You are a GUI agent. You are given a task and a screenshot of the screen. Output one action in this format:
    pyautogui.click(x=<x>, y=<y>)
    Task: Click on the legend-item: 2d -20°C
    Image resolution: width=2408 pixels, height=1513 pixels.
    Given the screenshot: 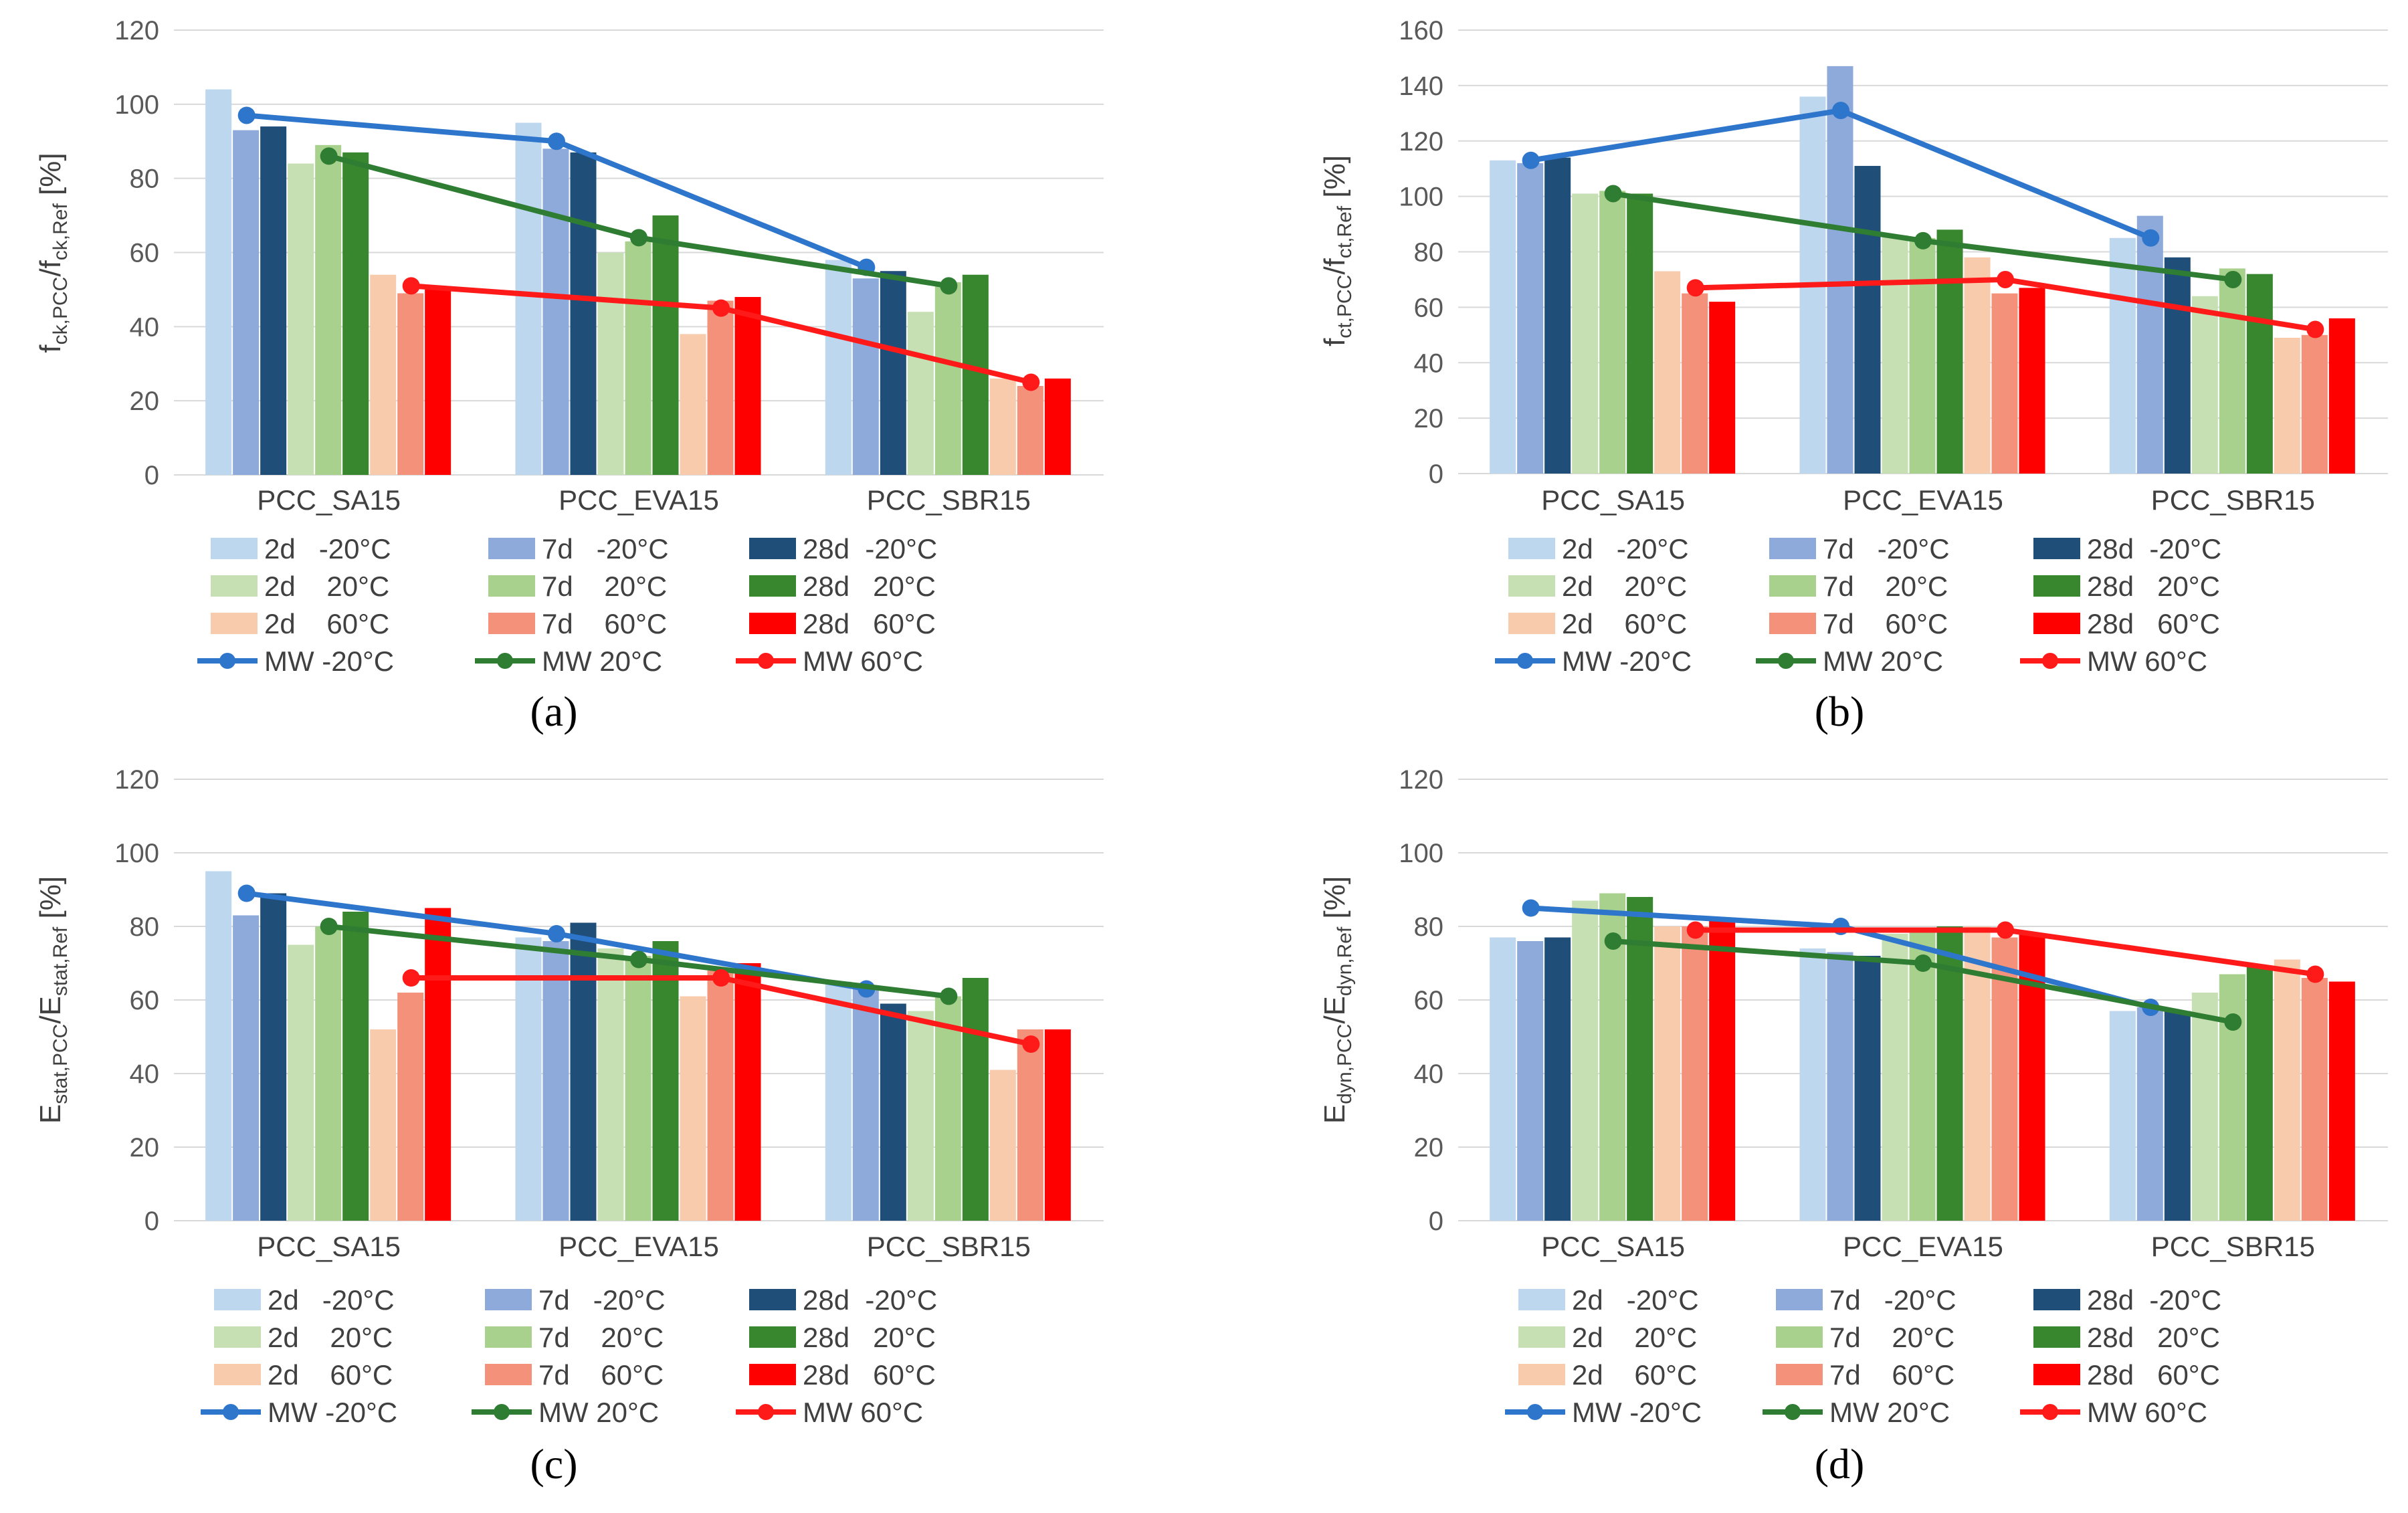 What is the action you would take?
    pyautogui.click(x=1598, y=549)
    